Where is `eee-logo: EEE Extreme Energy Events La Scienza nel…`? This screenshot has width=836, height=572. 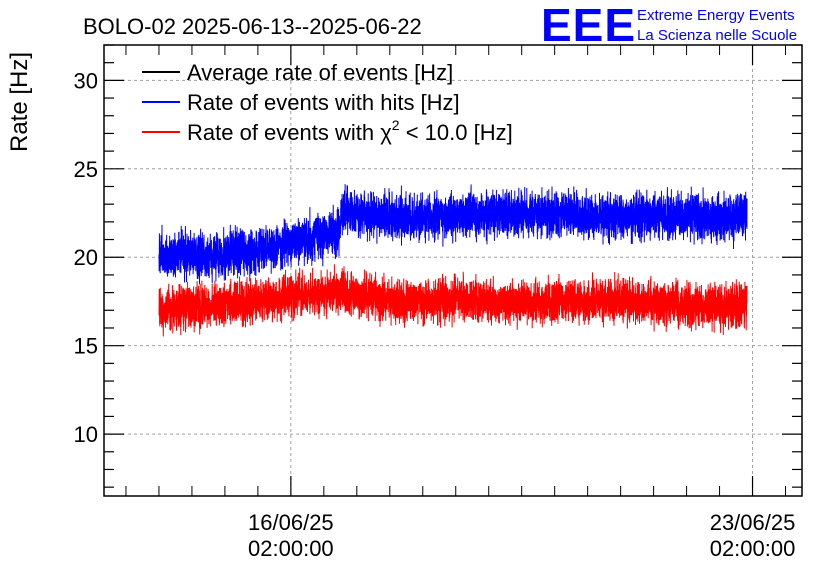 eee-logo: EEE Extreme Energy Events La Scienza nel… is located at coordinates (669, 25).